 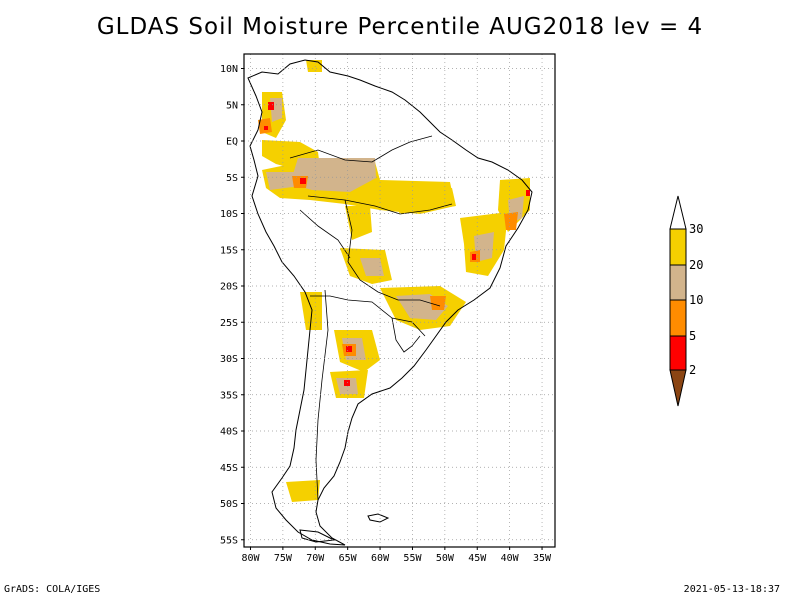 I want to click on legend-label: 5, so click(x=692, y=336).